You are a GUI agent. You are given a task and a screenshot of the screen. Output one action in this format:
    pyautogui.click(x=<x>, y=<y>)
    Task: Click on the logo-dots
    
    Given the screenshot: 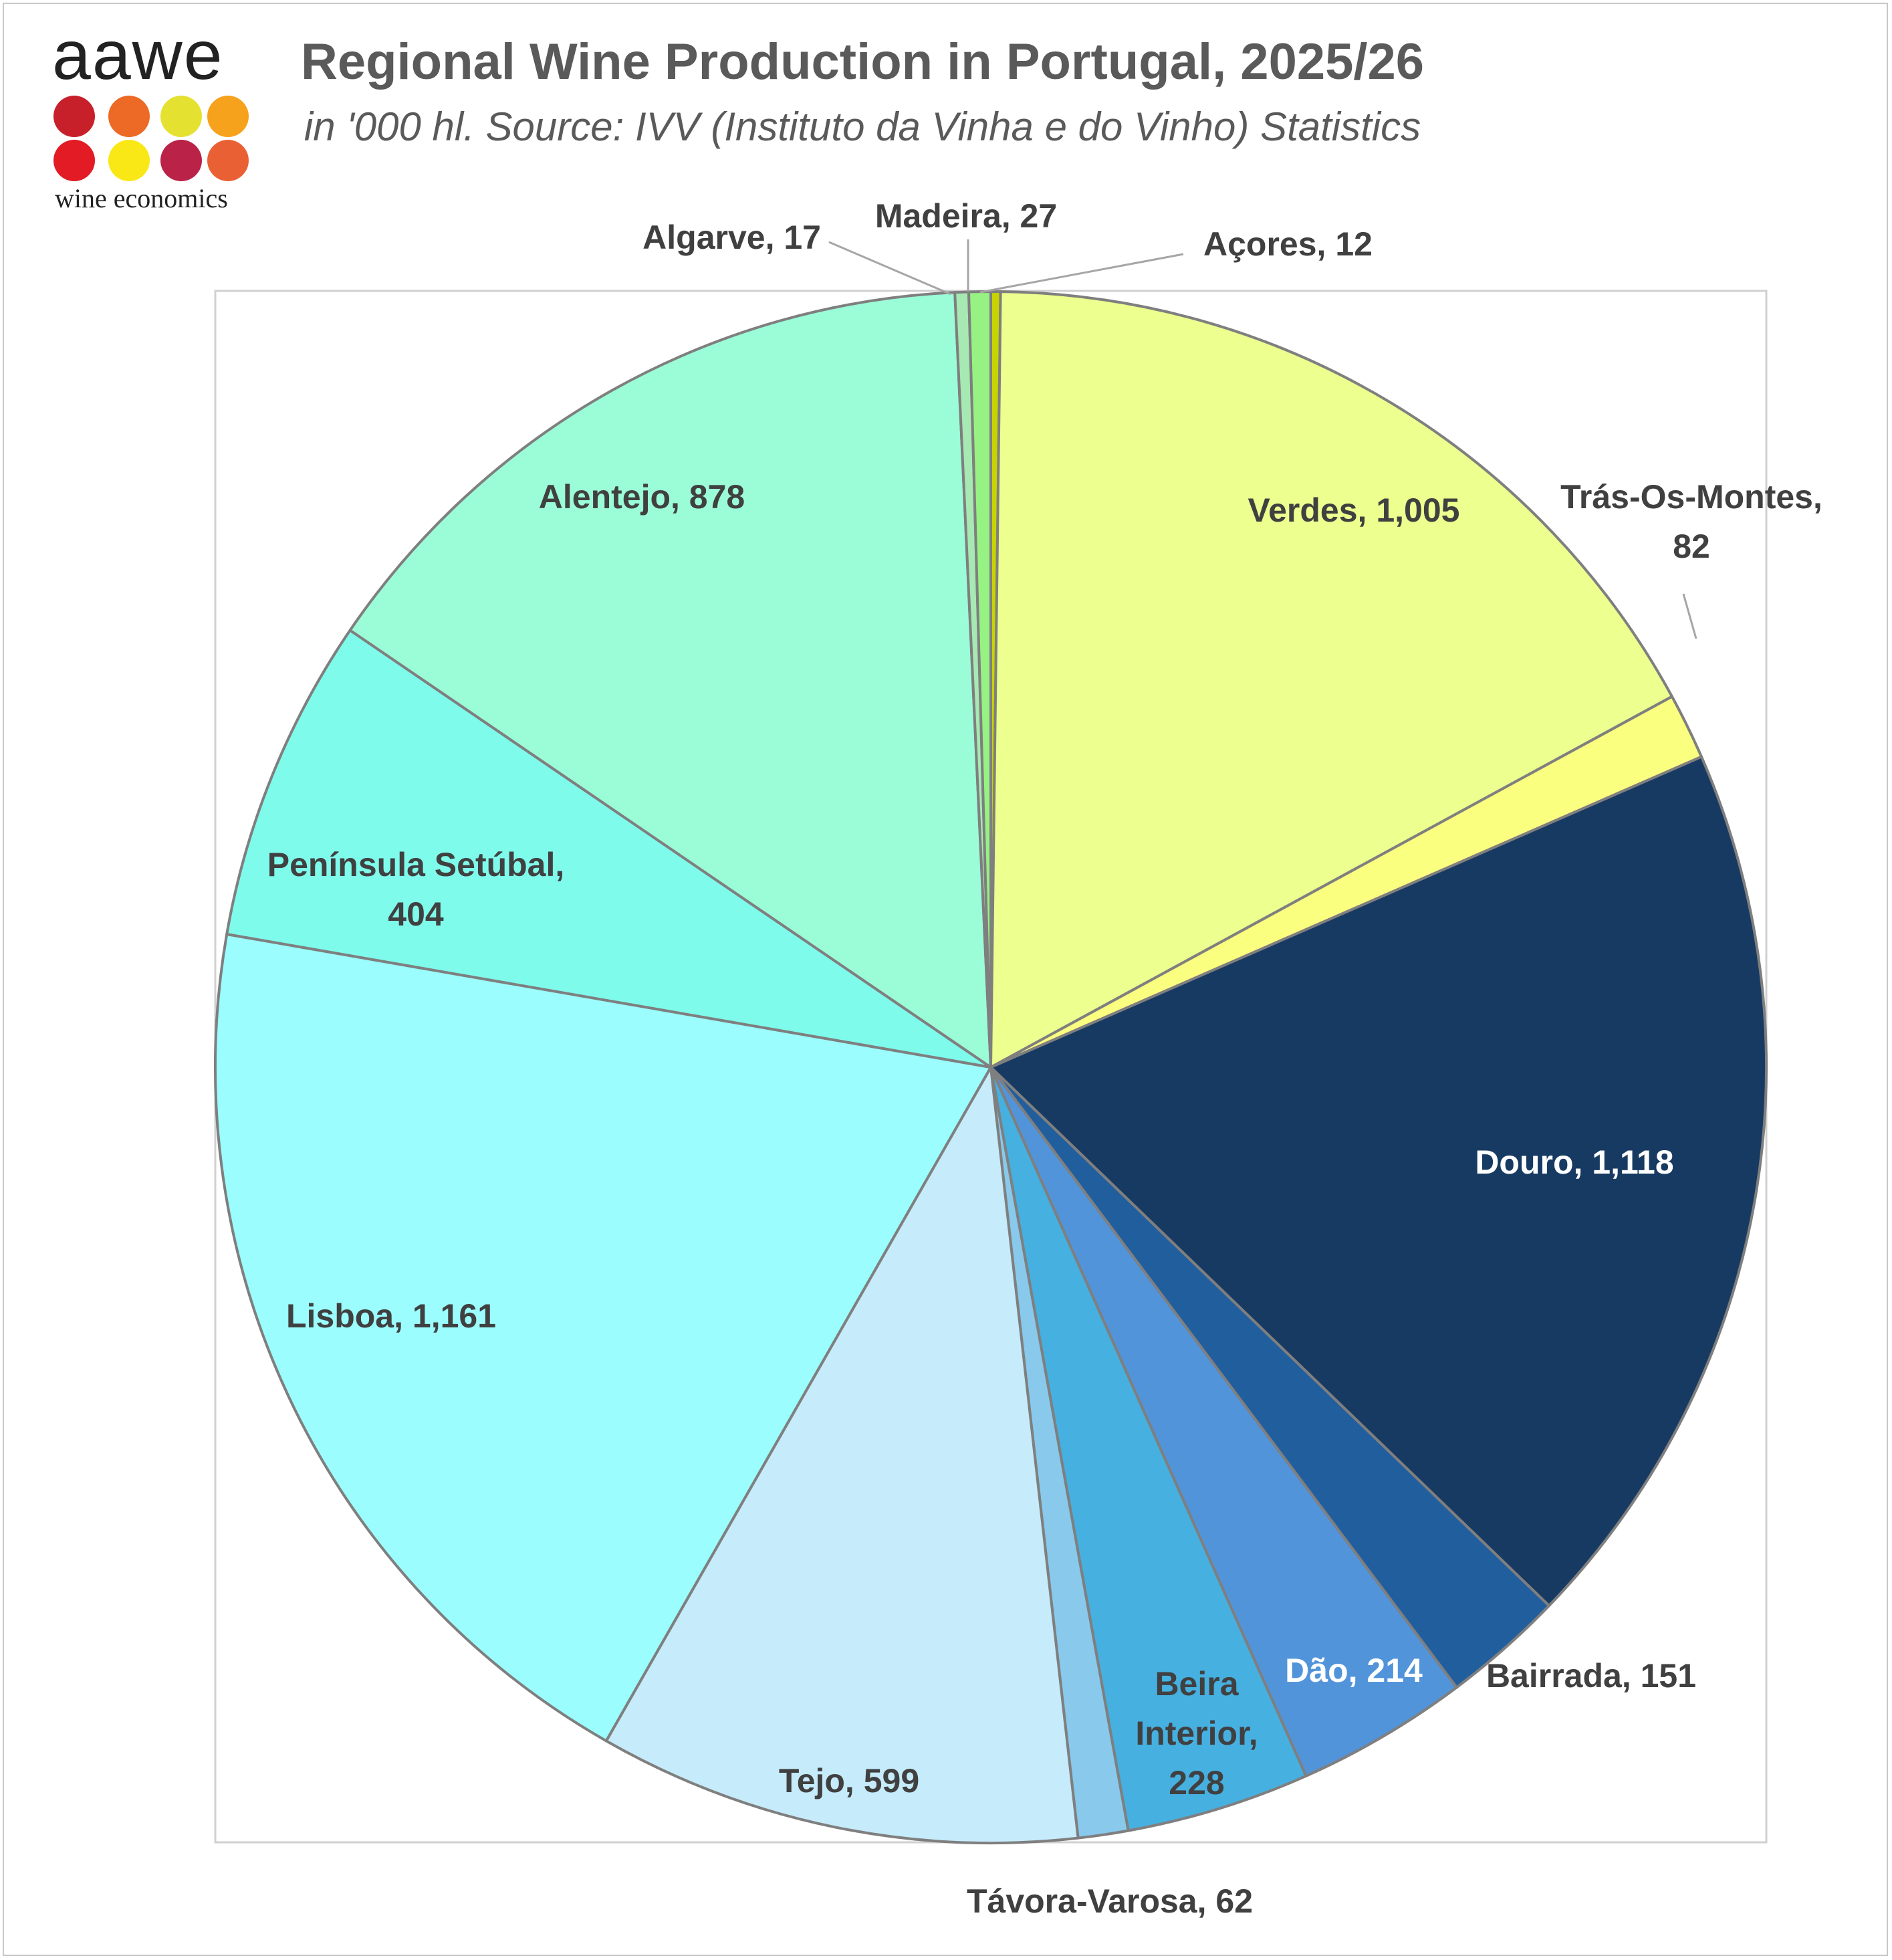 What is the action you would take?
    pyautogui.click(x=151, y=138)
    